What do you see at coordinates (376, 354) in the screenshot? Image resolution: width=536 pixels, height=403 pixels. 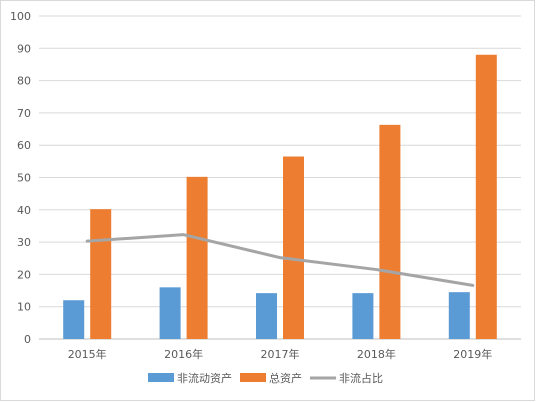 I see `x-tick-label: 2018年` at bounding box center [376, 354].